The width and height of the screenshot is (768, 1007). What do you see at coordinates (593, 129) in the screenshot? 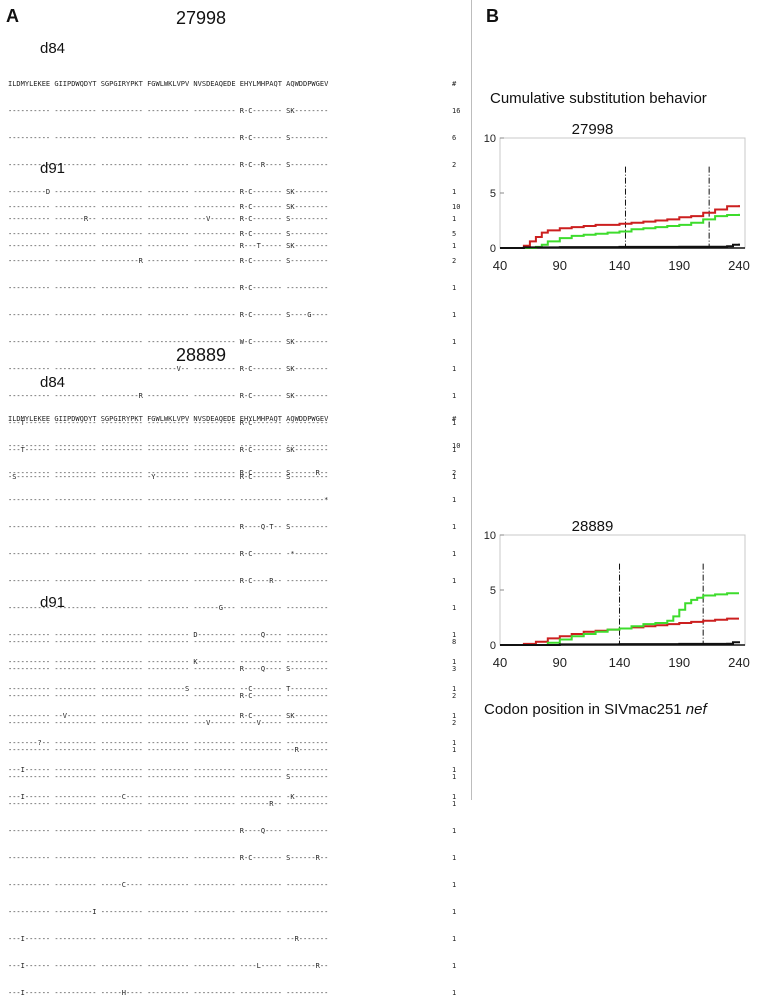
I see `chart-title: 27998` at bounding box center [593, 129].